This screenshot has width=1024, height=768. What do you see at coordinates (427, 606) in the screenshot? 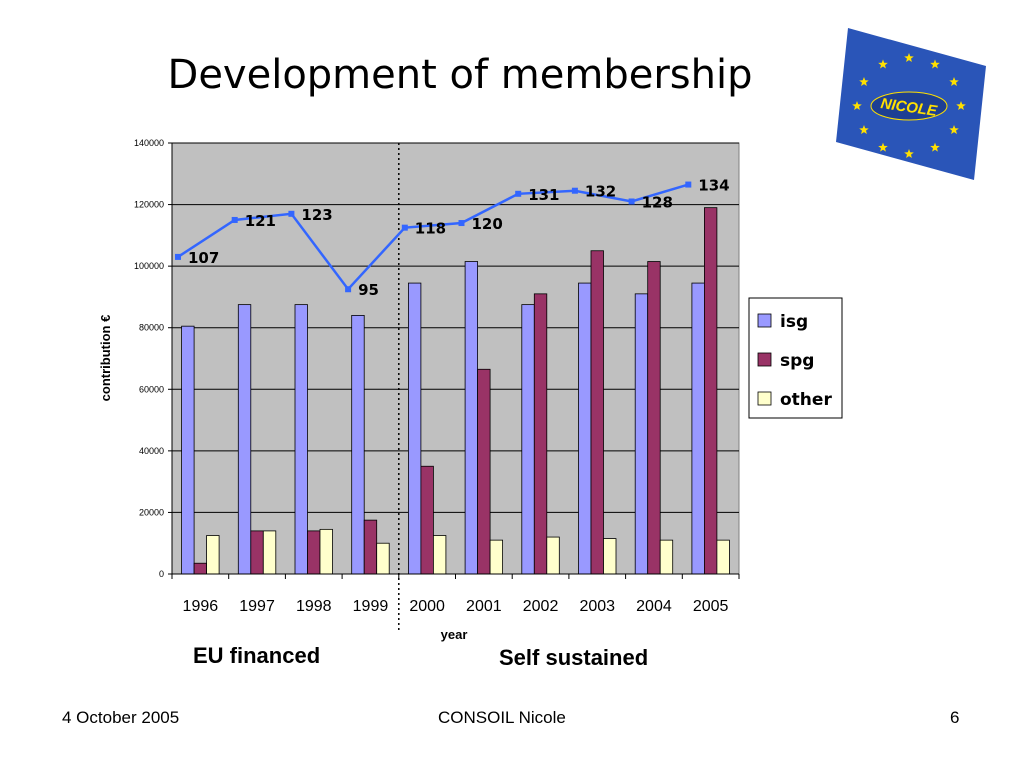
I see `x-tick-label: 2000` at bounding box center [427, 606].